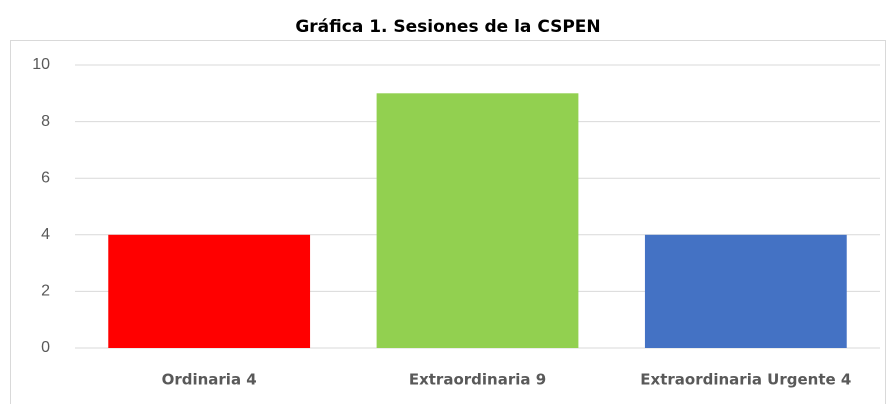 Image resolution: width=896 pixels, height=404 pixels. What do you see at coordinates (45, 347) in the screenshot?
I see `y-tick-label: 0` at bounding box center [45, 347].